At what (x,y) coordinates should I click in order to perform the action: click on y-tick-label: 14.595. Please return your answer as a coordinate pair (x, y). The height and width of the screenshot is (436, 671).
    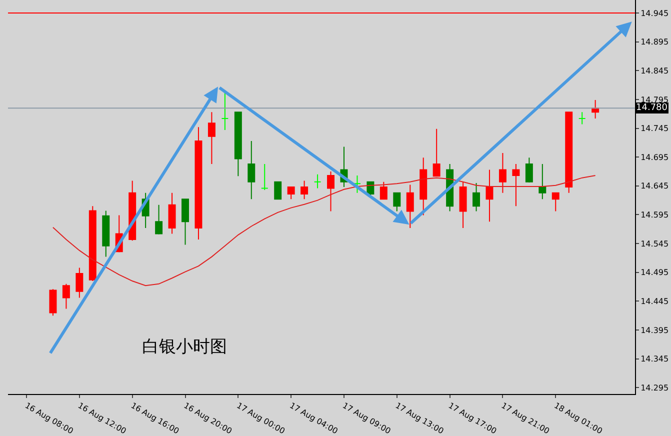
    Looking at the image, I should click on (654, 215).